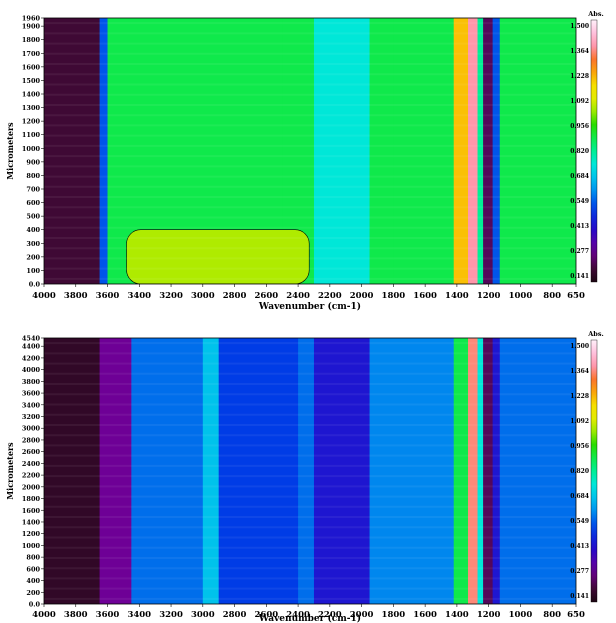  What do you see at coordinates (579, 521) in the screenshot?
I see `colorbar-tick-label: 0.549` at bounding box center [579, 521].